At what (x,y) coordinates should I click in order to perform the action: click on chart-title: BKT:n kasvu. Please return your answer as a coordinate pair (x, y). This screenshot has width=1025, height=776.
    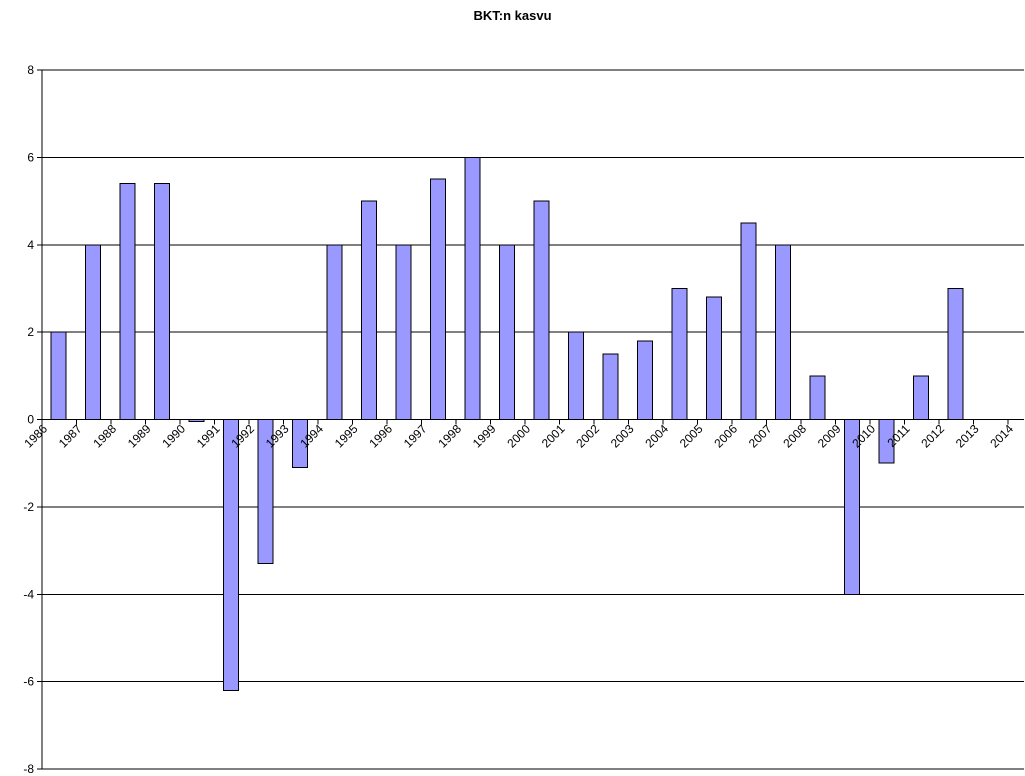
    Looking at the image, I should click on (512, 15).